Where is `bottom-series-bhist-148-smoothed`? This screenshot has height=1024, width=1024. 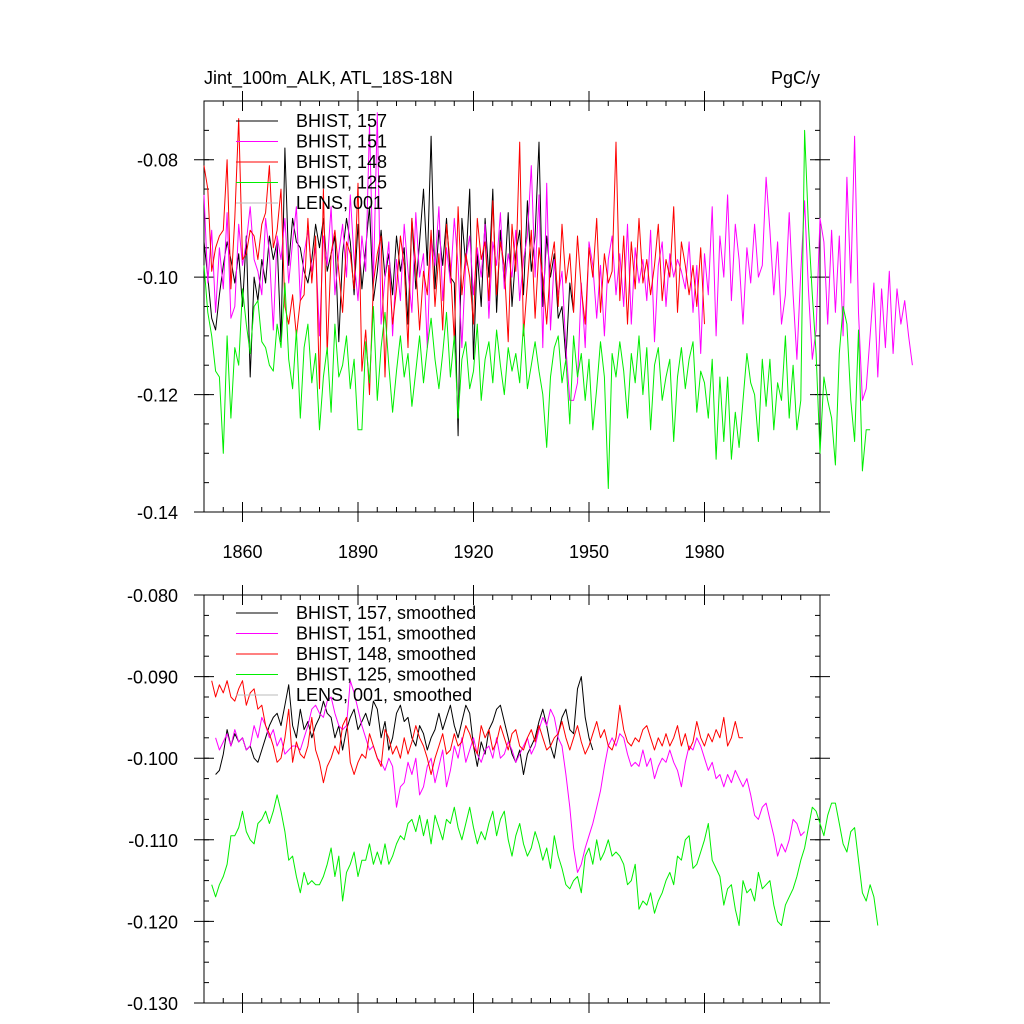
bottom-series-bhist-148-smoothed is located at coordinates (477, 732).